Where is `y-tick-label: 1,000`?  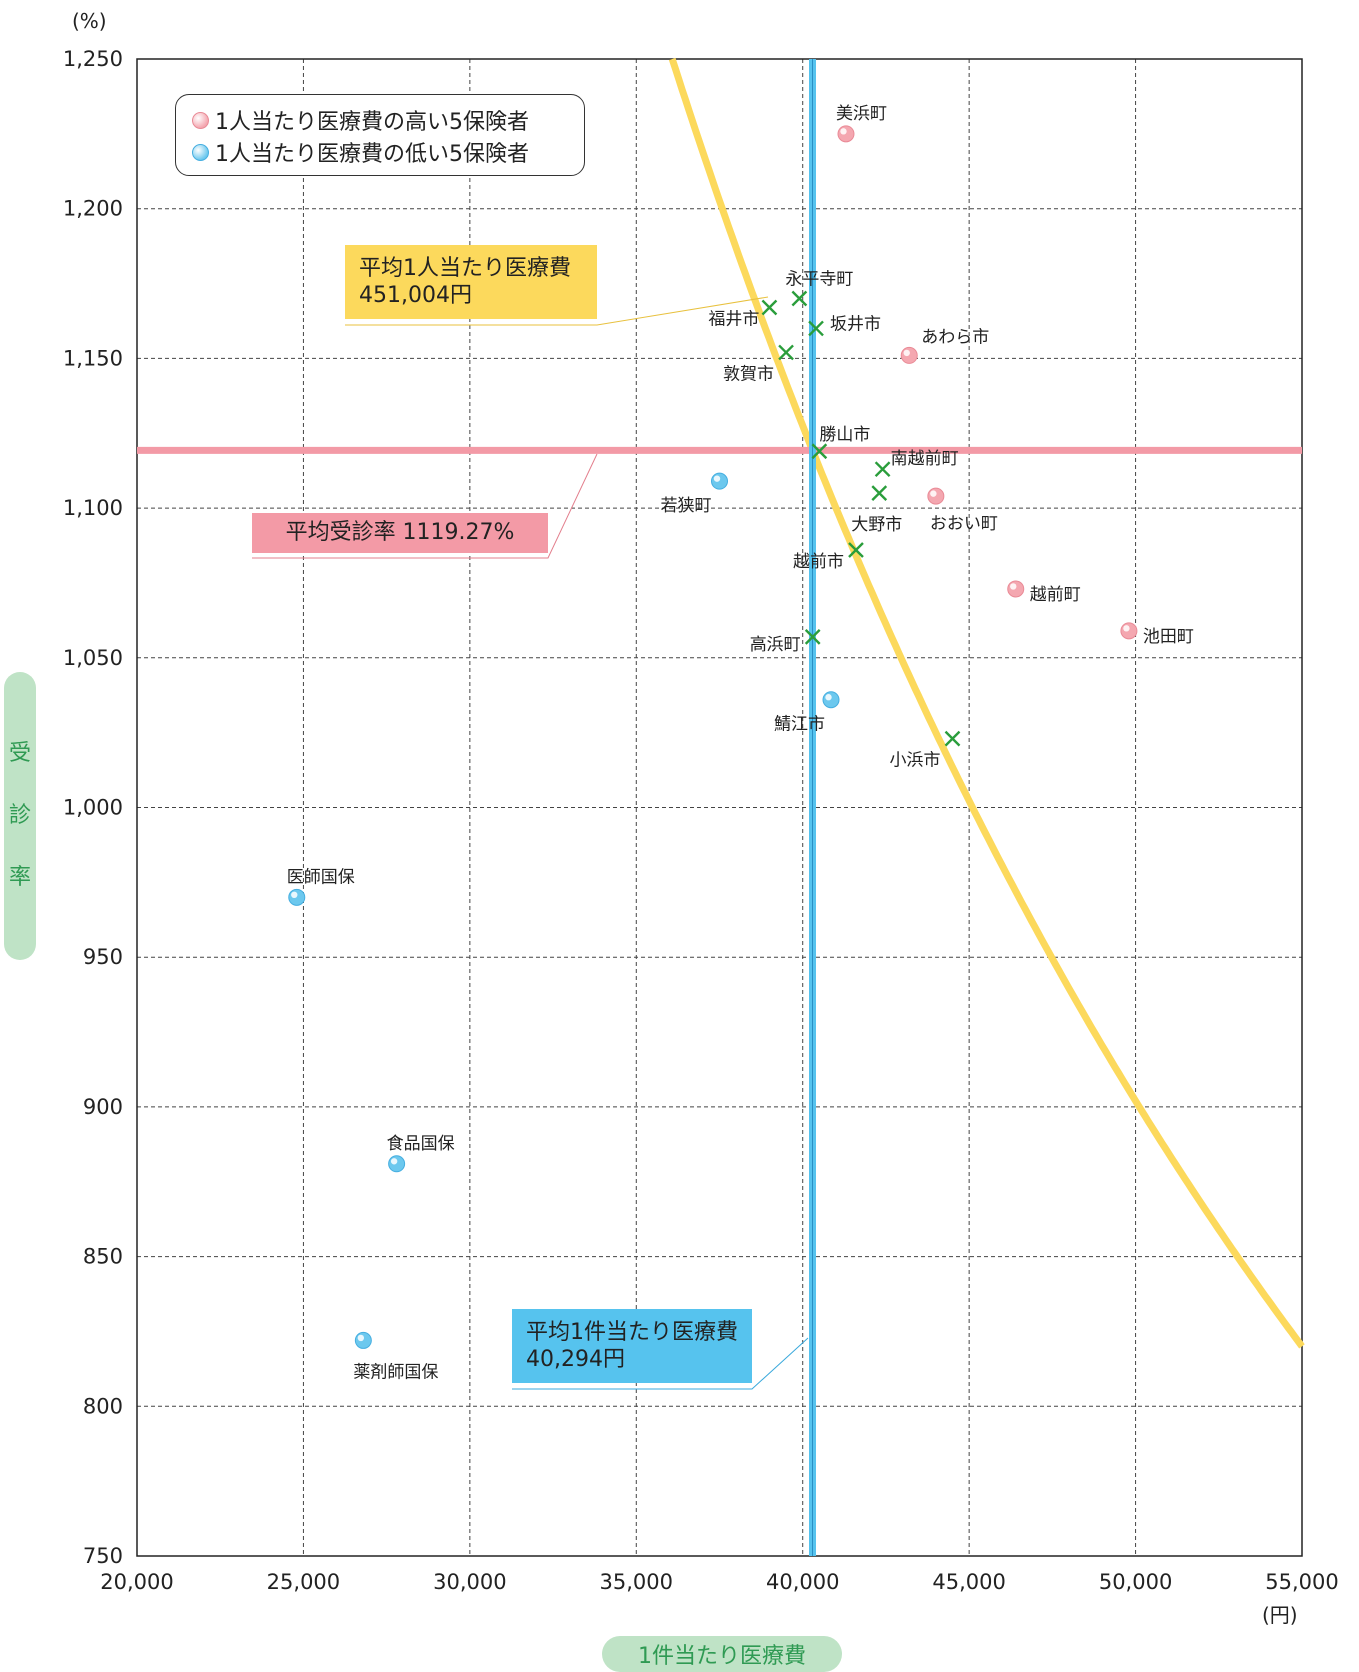 y-tick-label: 1,000 is located at coordinates (93, 808).